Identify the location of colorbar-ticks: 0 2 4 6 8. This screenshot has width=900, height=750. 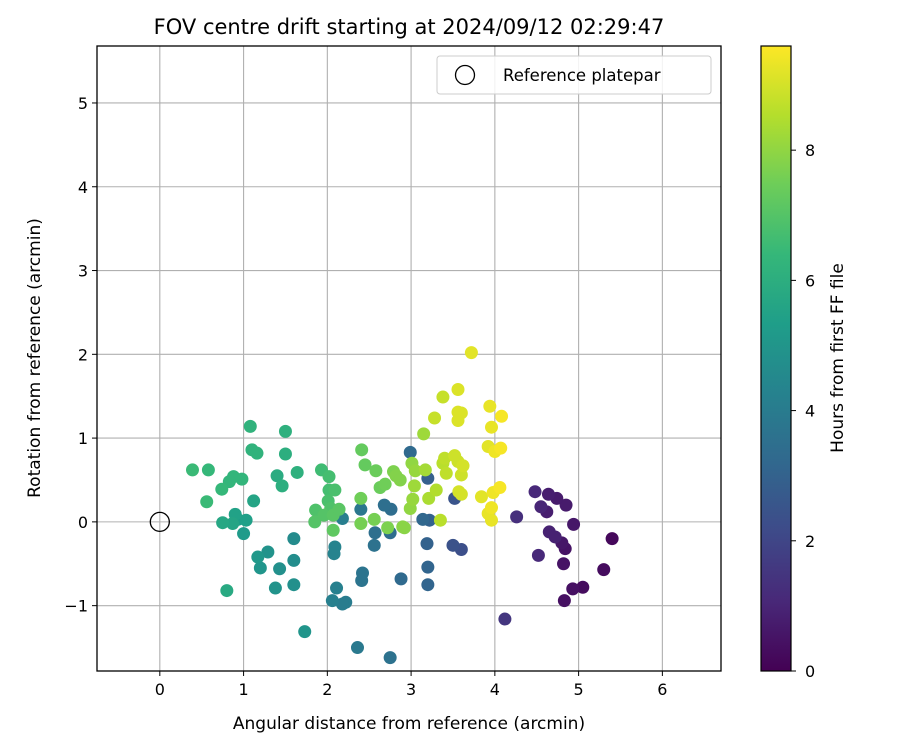
(803, 411).